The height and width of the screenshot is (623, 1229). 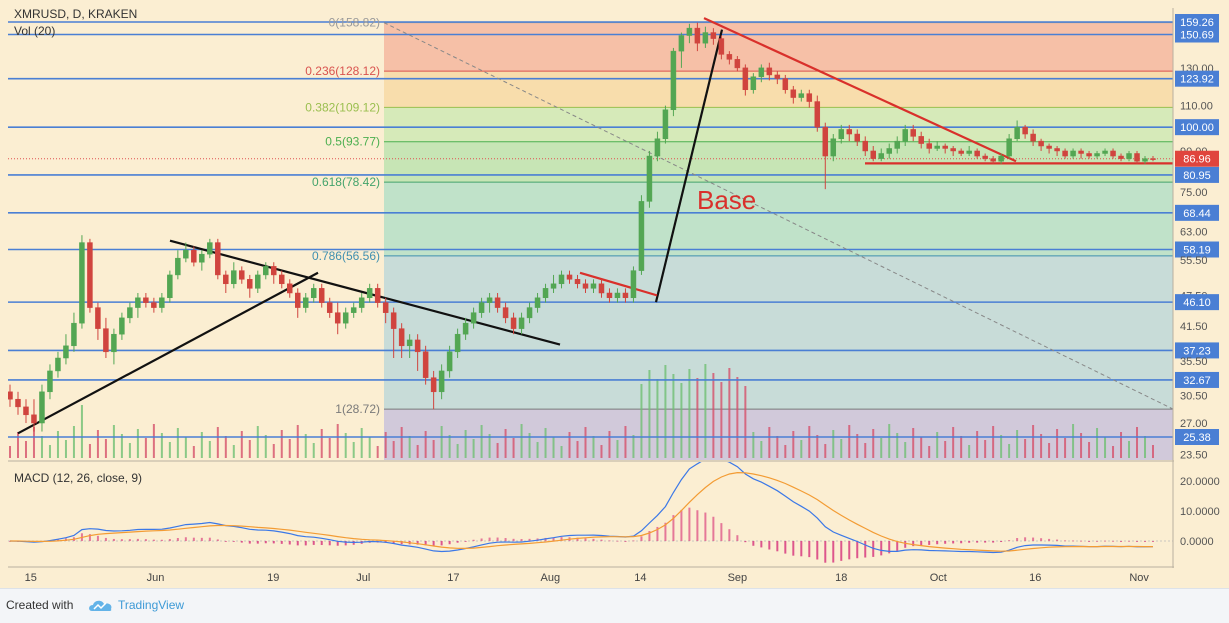 What do you see at coordinates (1197, 542) in the screenshot?
I see `macd-tick-label: 0.0000` at bounding box center [1197, 542].